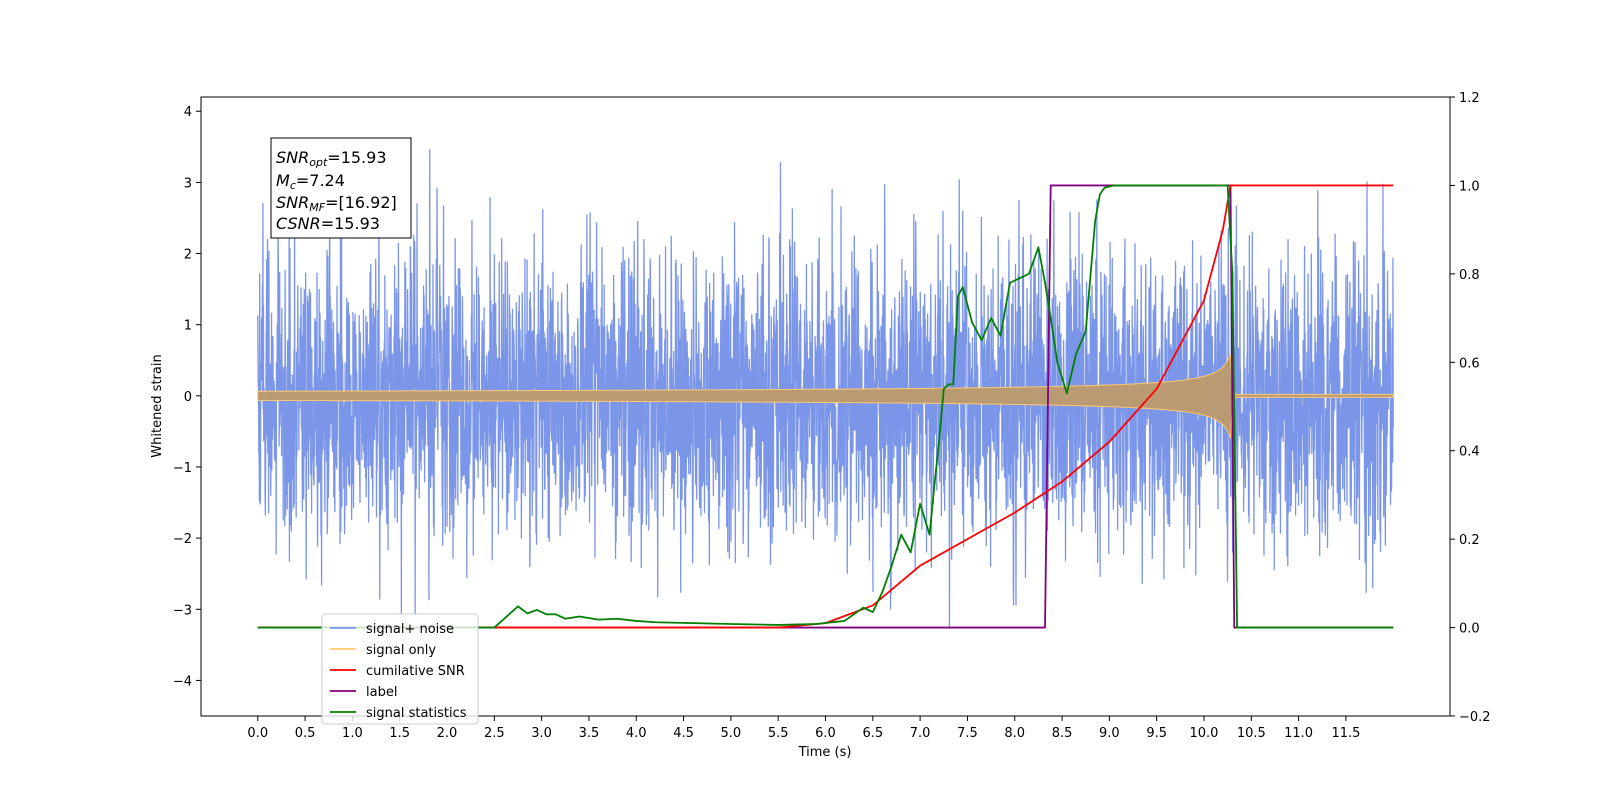  I want to click on legend-label: label, so click(381, 692).